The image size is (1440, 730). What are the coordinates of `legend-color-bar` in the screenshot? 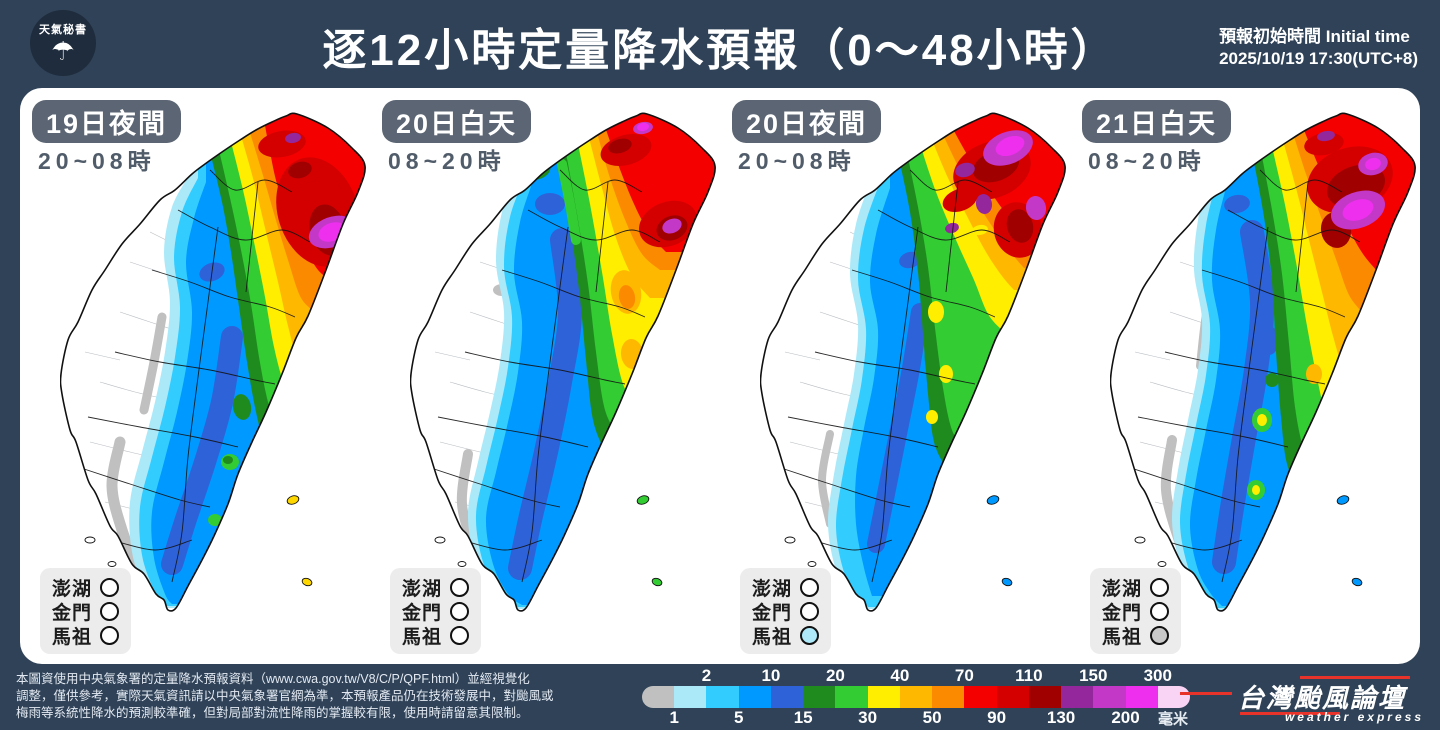 It's located at (916, 697).